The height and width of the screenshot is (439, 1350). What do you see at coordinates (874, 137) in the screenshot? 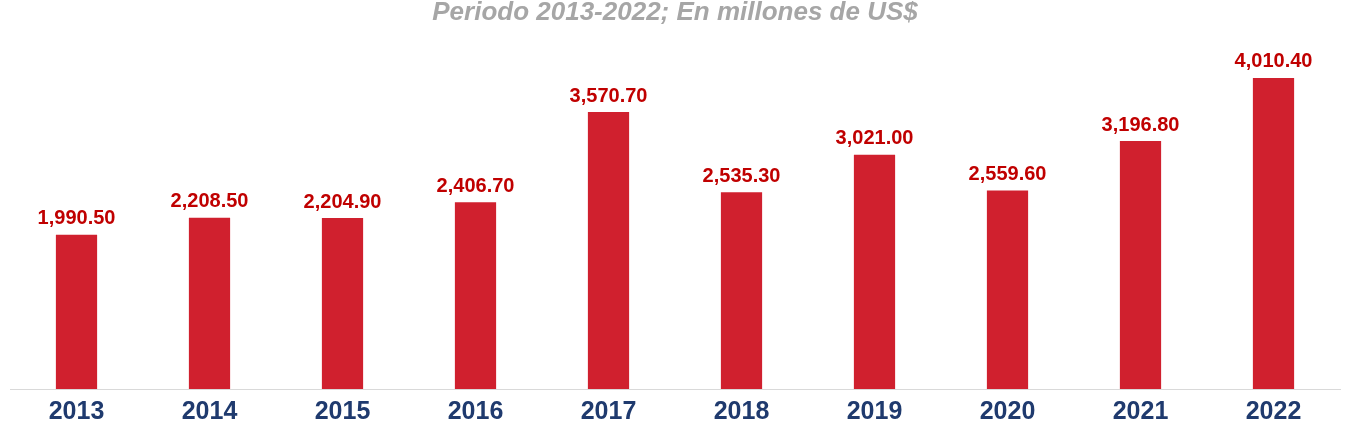
I see `data-label: 3,021.00` at bounding box center [874, 137].